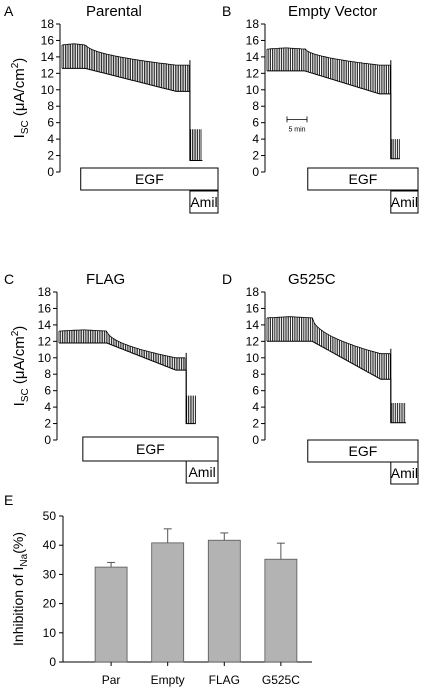 The height and width of the screenshot is (689, 426). I want to click on x-tick-label: G525C, so click(281, 680).